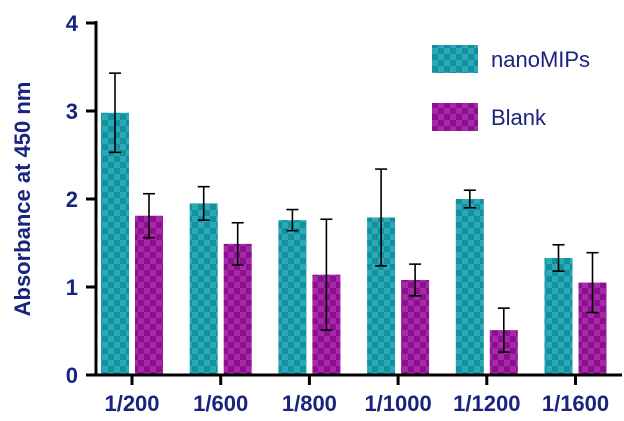  I want to click on y-tick-label: 1, so click(72, 287).